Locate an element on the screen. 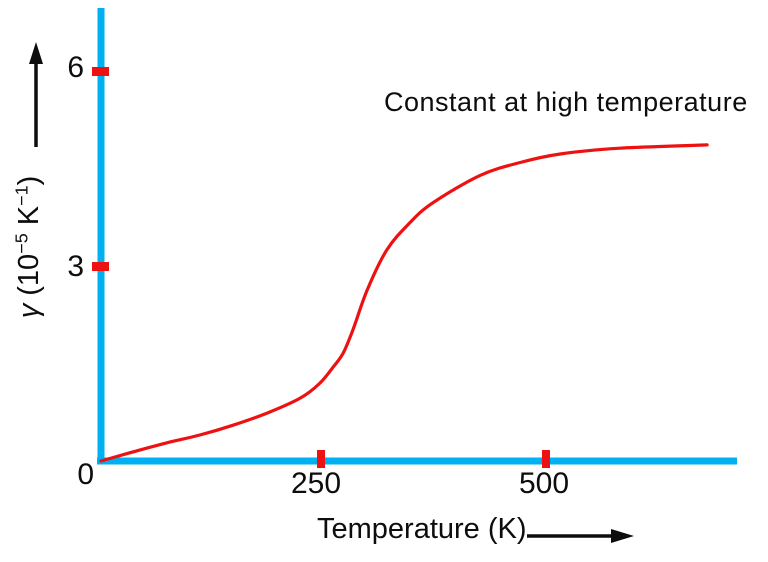 This screenshot has height=562, width=768. y-axis-arrow-head-icon is located at coordinates (36, 53).